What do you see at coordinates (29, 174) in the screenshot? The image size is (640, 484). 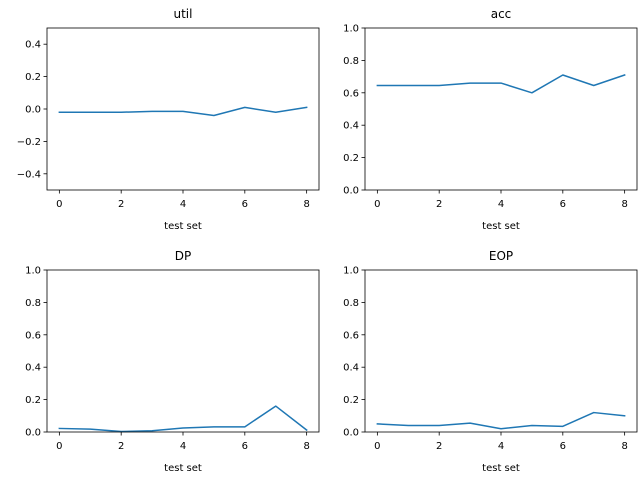 I see `y-tick-label: −0.4` at bounding box center [29, 174].